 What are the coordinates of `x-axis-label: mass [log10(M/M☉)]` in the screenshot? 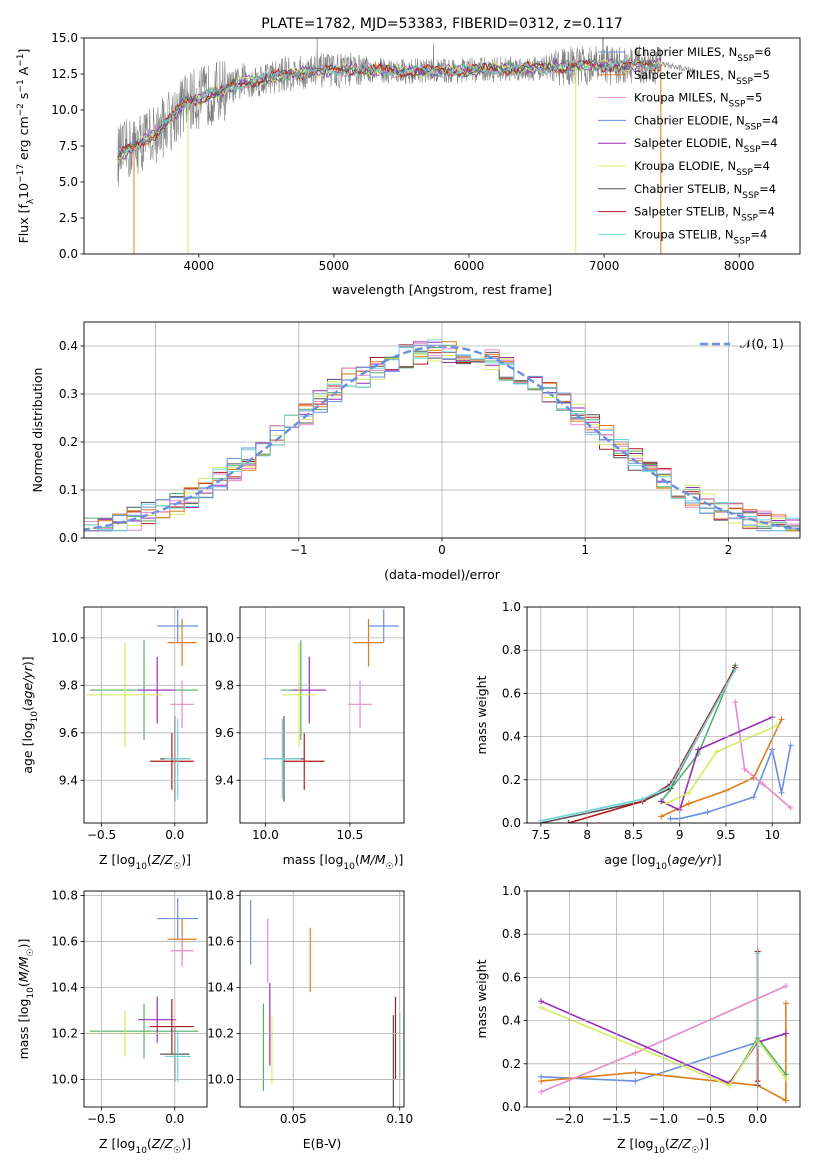 It's located at (343, 862).